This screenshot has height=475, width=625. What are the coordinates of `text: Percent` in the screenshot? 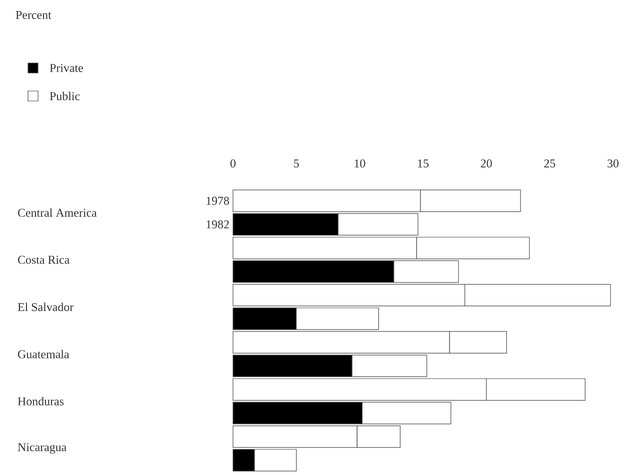 It's located at (34, 15).